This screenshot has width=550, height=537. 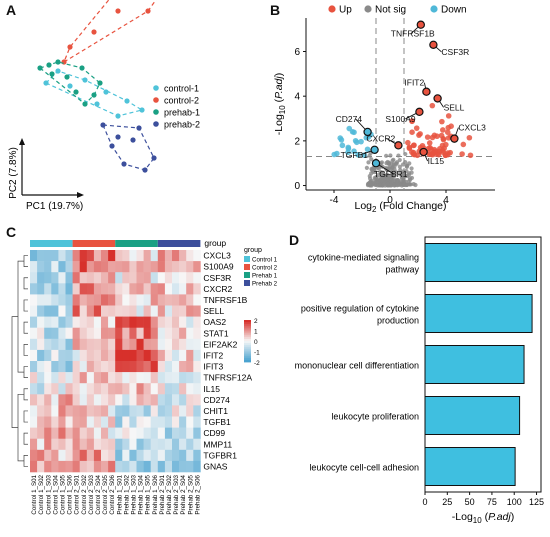 What do you see at coordinates (364, 468) in the screenshot?
I see `category-label: leukocyte cell-cell adhesion` at bounding box center [364, 468].